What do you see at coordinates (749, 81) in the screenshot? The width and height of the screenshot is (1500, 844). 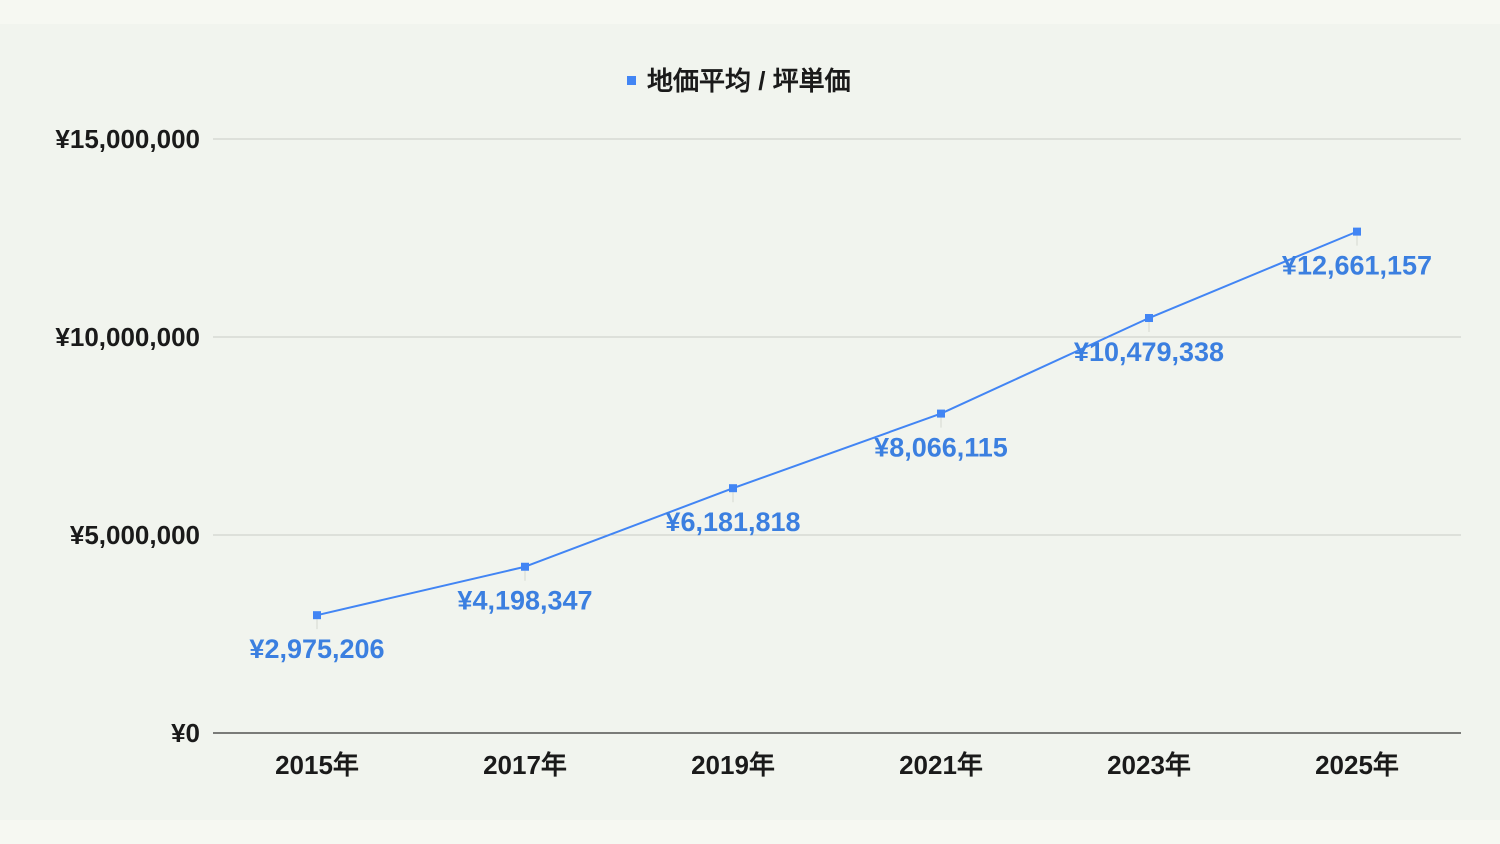 I see `legend-label: 地価平均 / 坪単価` at bounding box center [749, 81].